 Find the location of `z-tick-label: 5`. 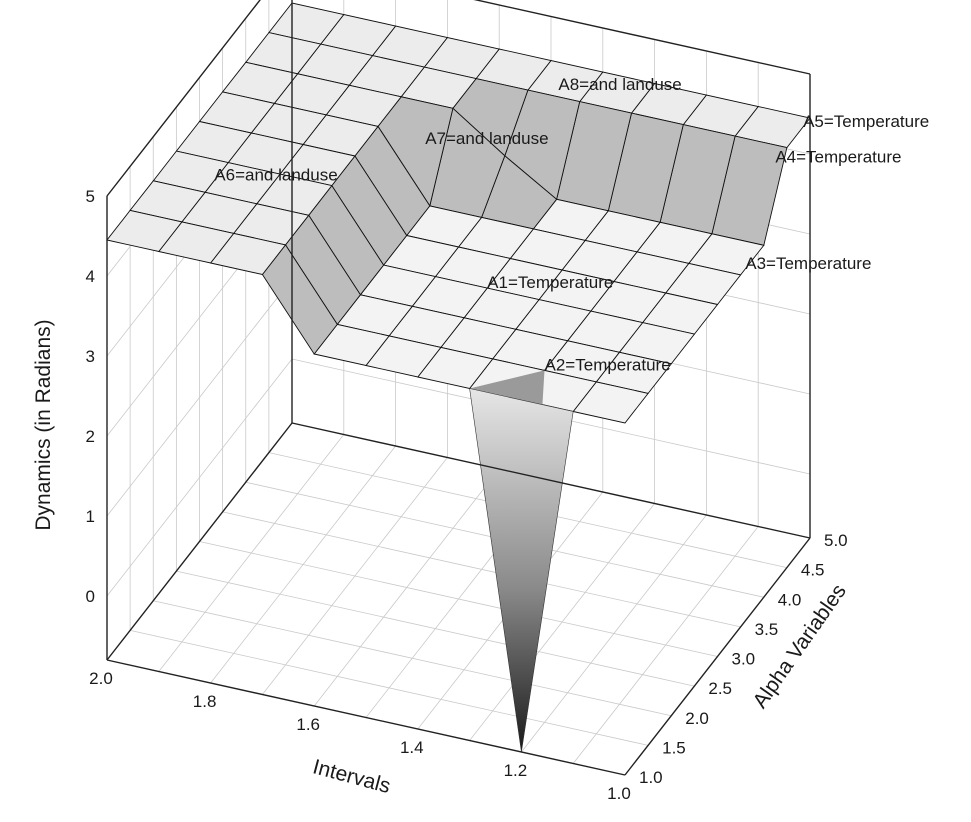

z-tick-label: 5 is located at coordinates (90, 196).